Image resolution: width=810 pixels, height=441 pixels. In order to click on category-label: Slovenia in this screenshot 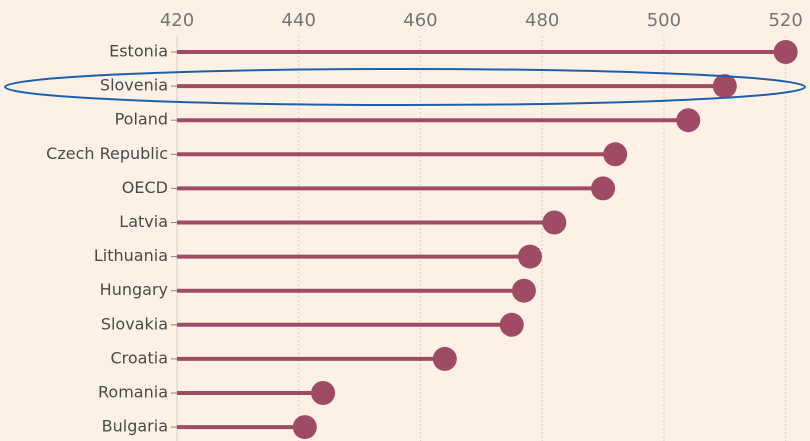, I will do `click(134, 85)`.